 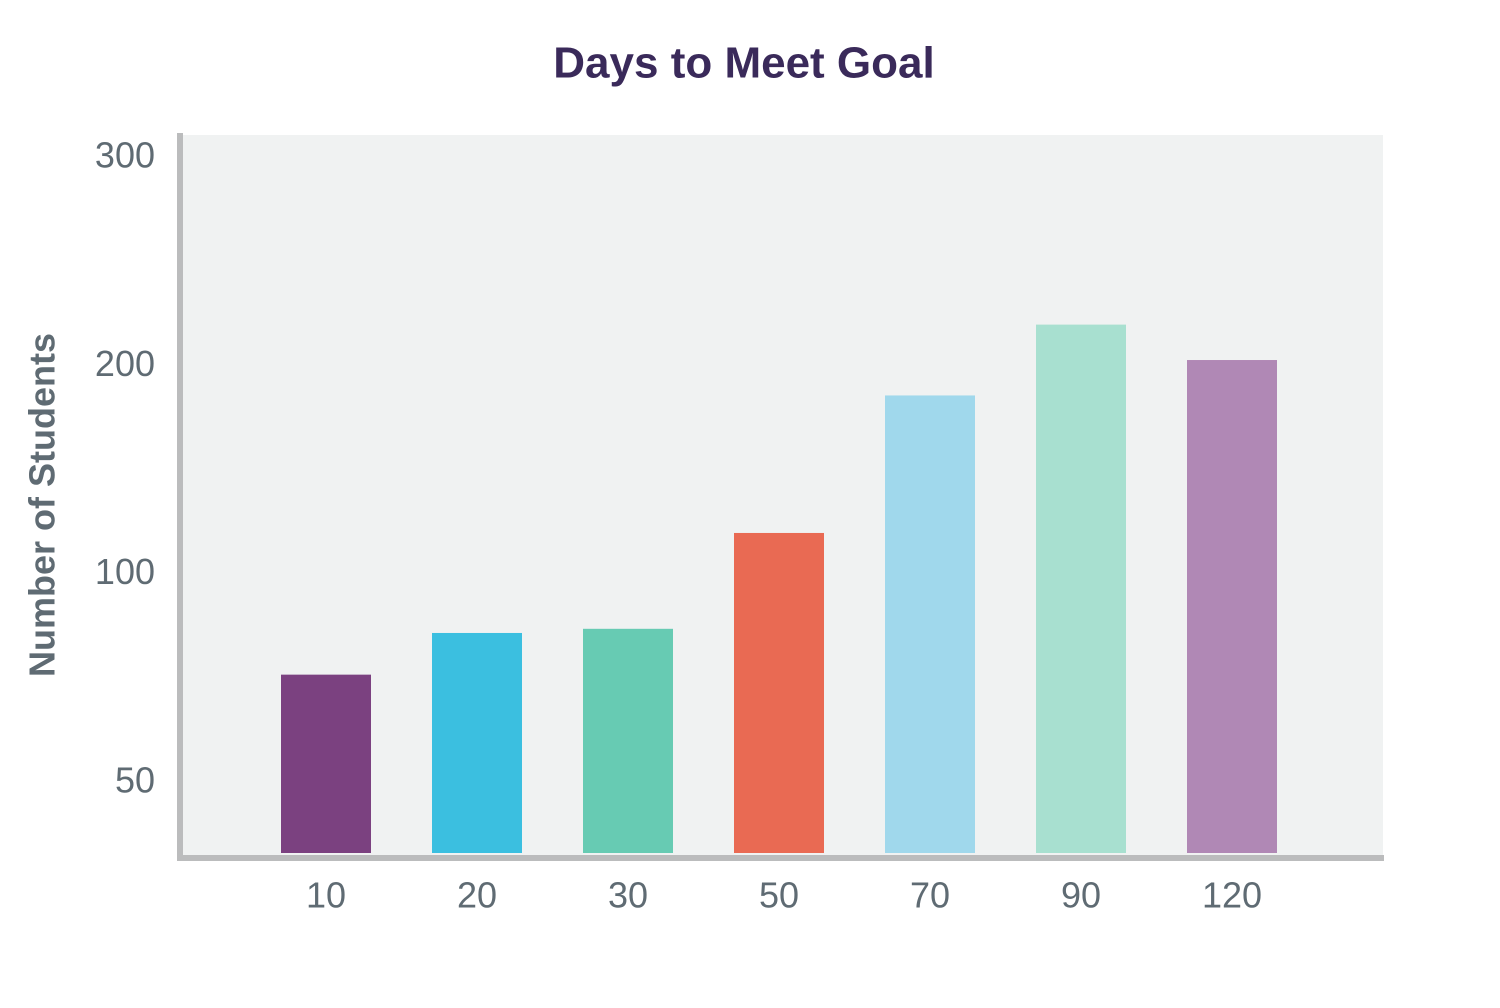 What do you see at coordinates (125, 154) in the screenshot?
I see `y-tick-label: 300` at bounding box center [125, 154].